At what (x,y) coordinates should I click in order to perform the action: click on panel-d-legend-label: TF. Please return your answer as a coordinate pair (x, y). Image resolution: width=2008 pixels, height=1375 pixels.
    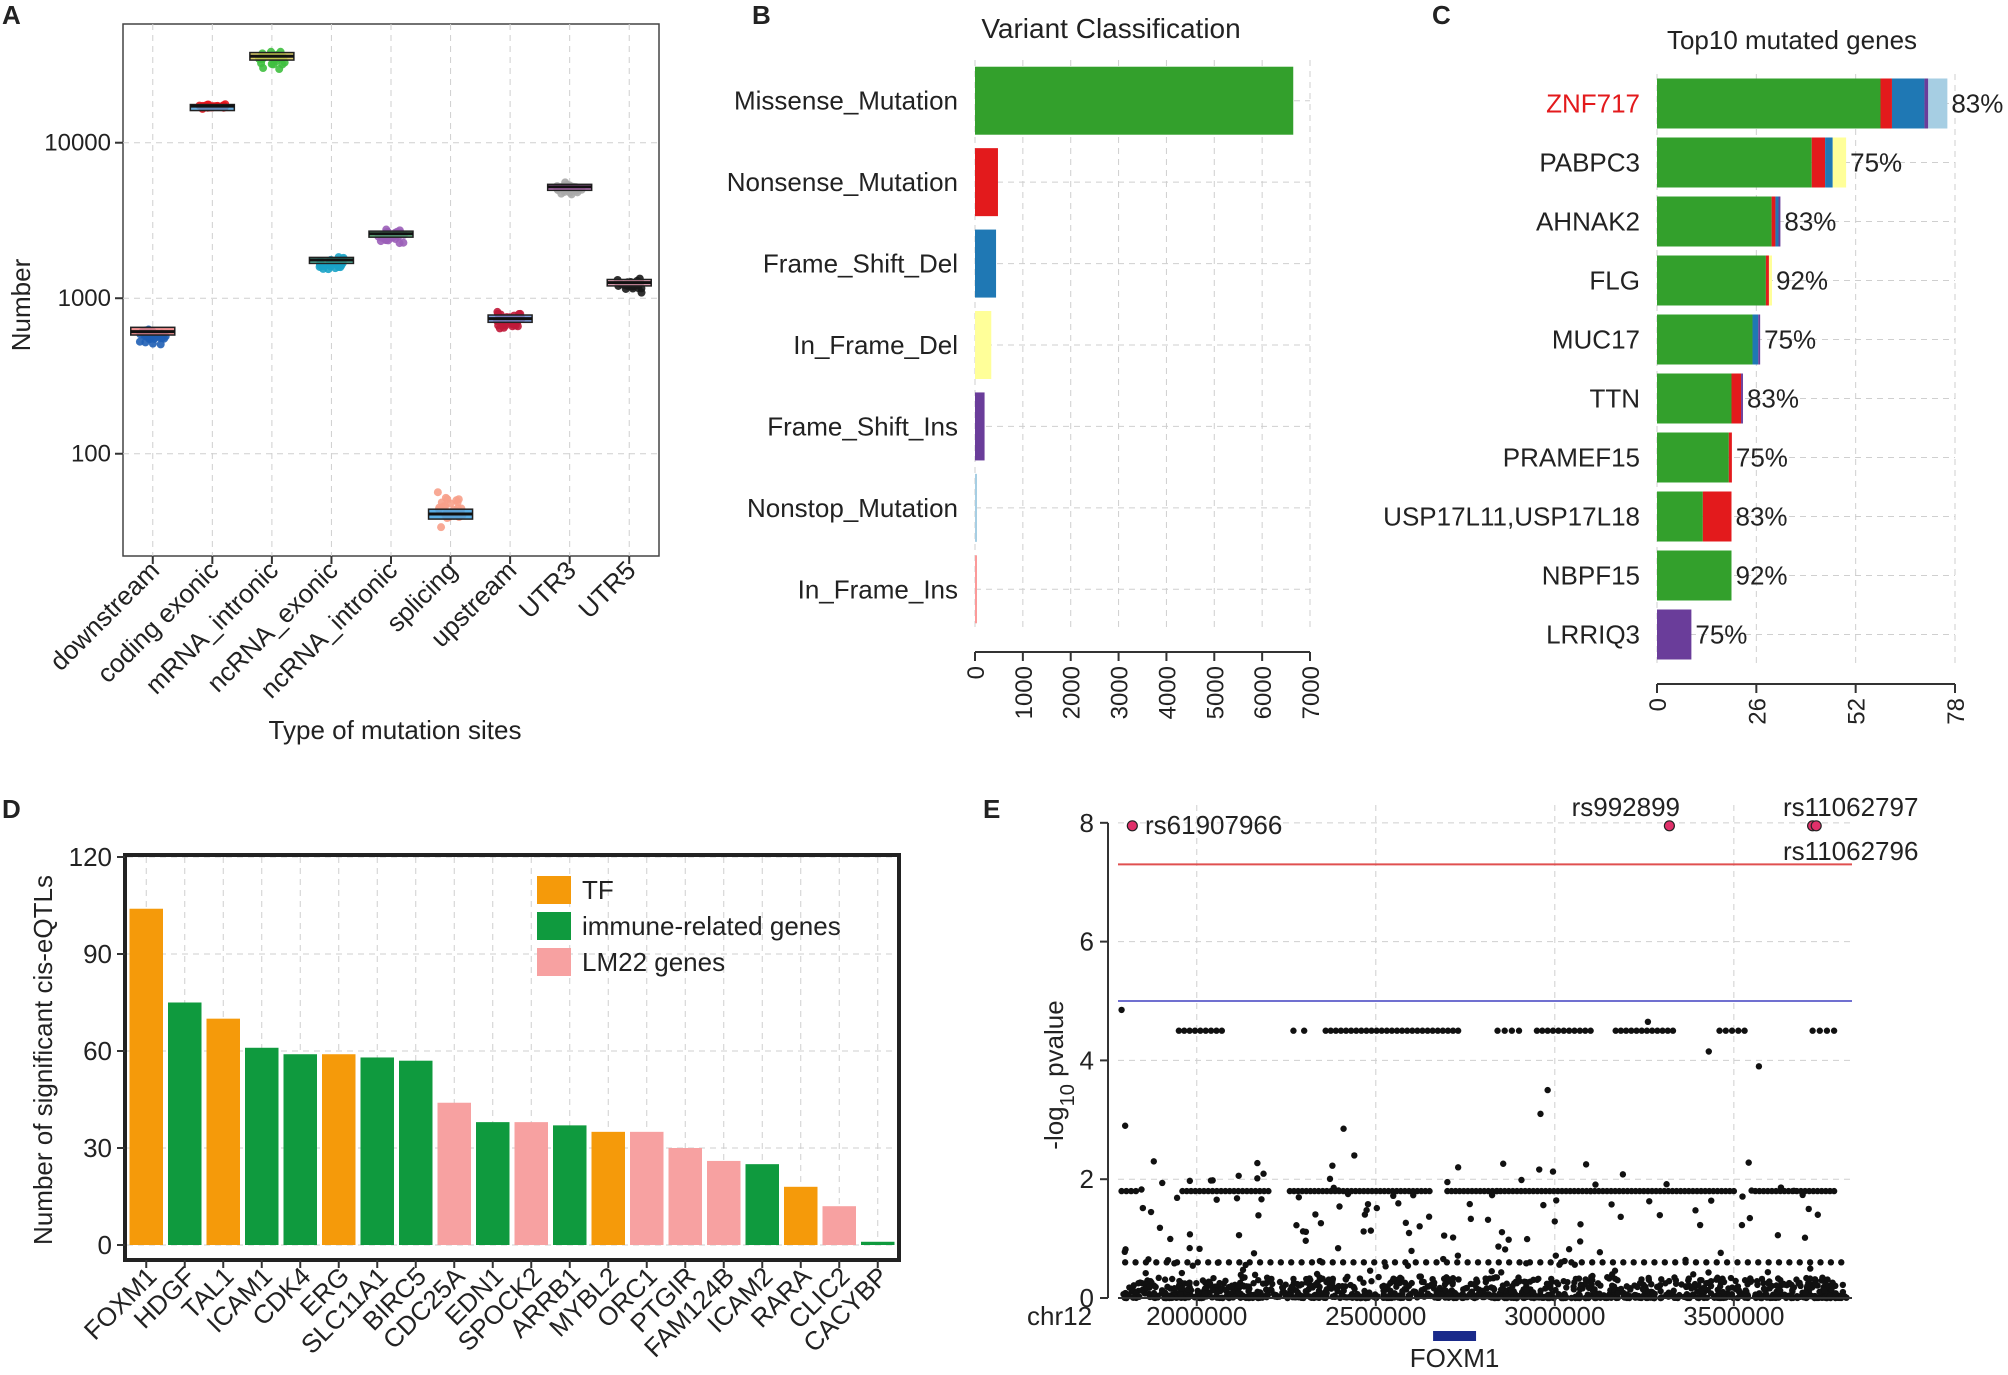
    Looking at the image, I should click on (598, 890).